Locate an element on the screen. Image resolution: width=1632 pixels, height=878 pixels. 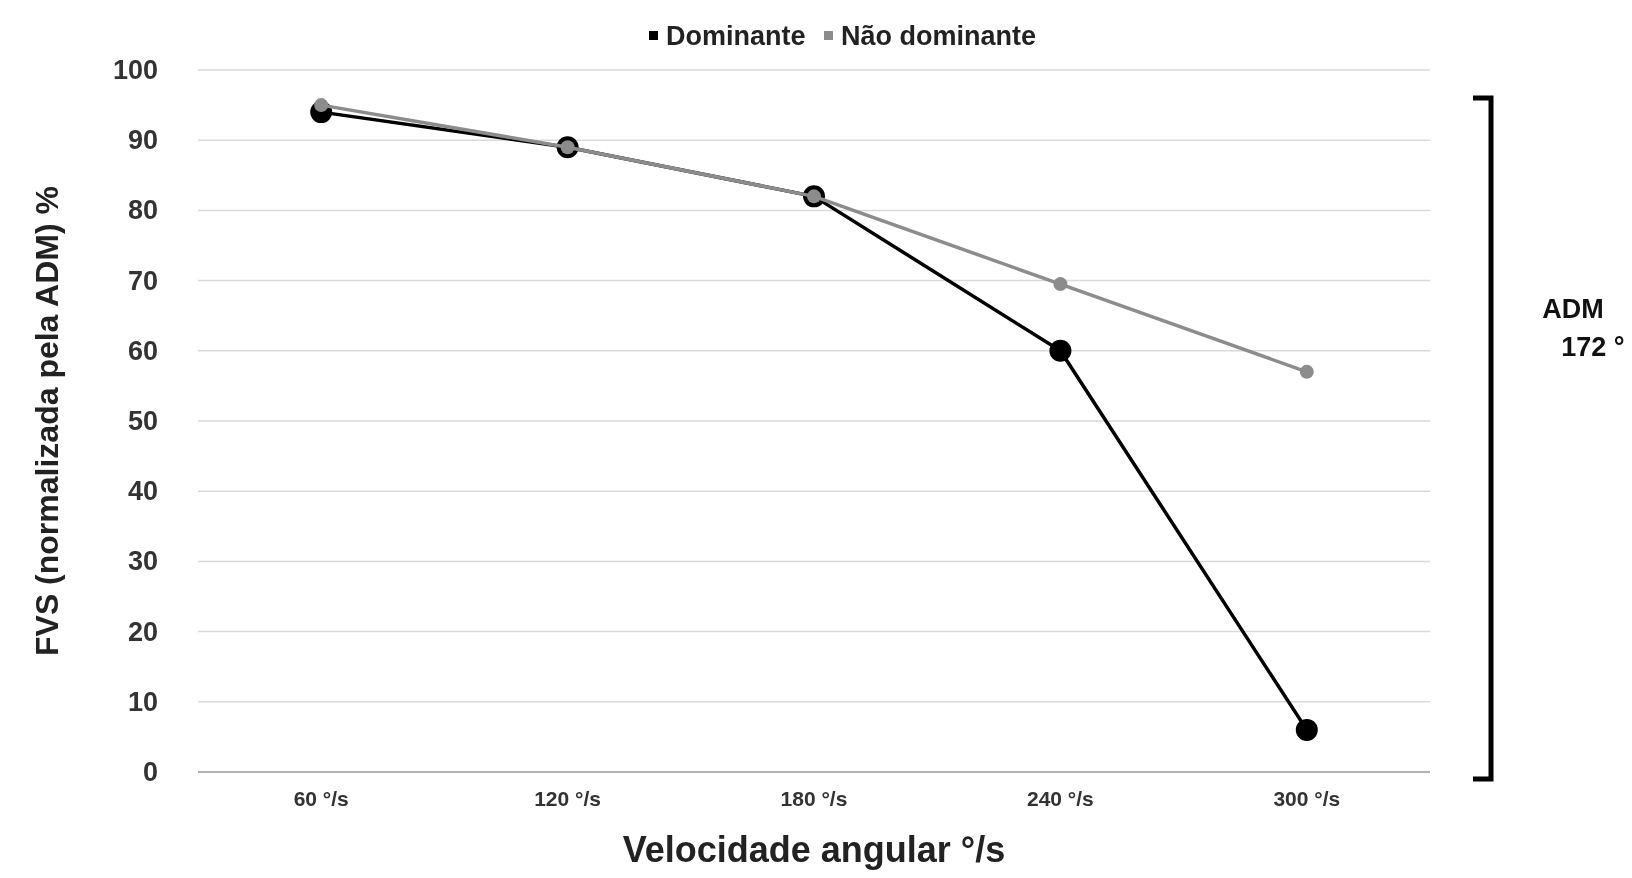
y-tick-label: 90 is located at coordinates (142, 140).